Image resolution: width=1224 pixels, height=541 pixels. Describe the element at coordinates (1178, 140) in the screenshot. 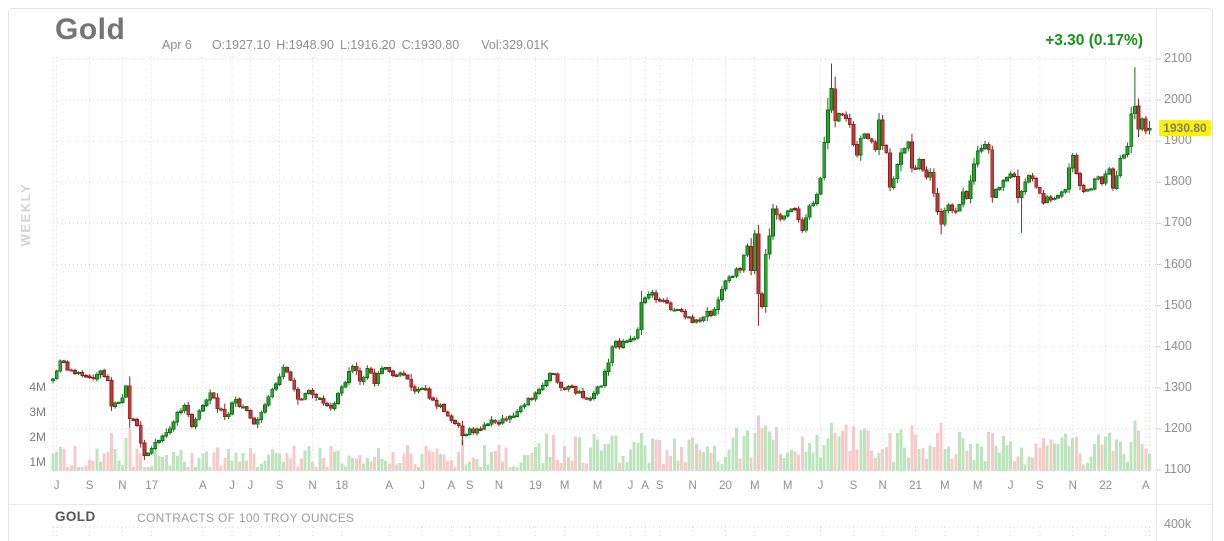

I see `price-tick-label: 1900` at that location.